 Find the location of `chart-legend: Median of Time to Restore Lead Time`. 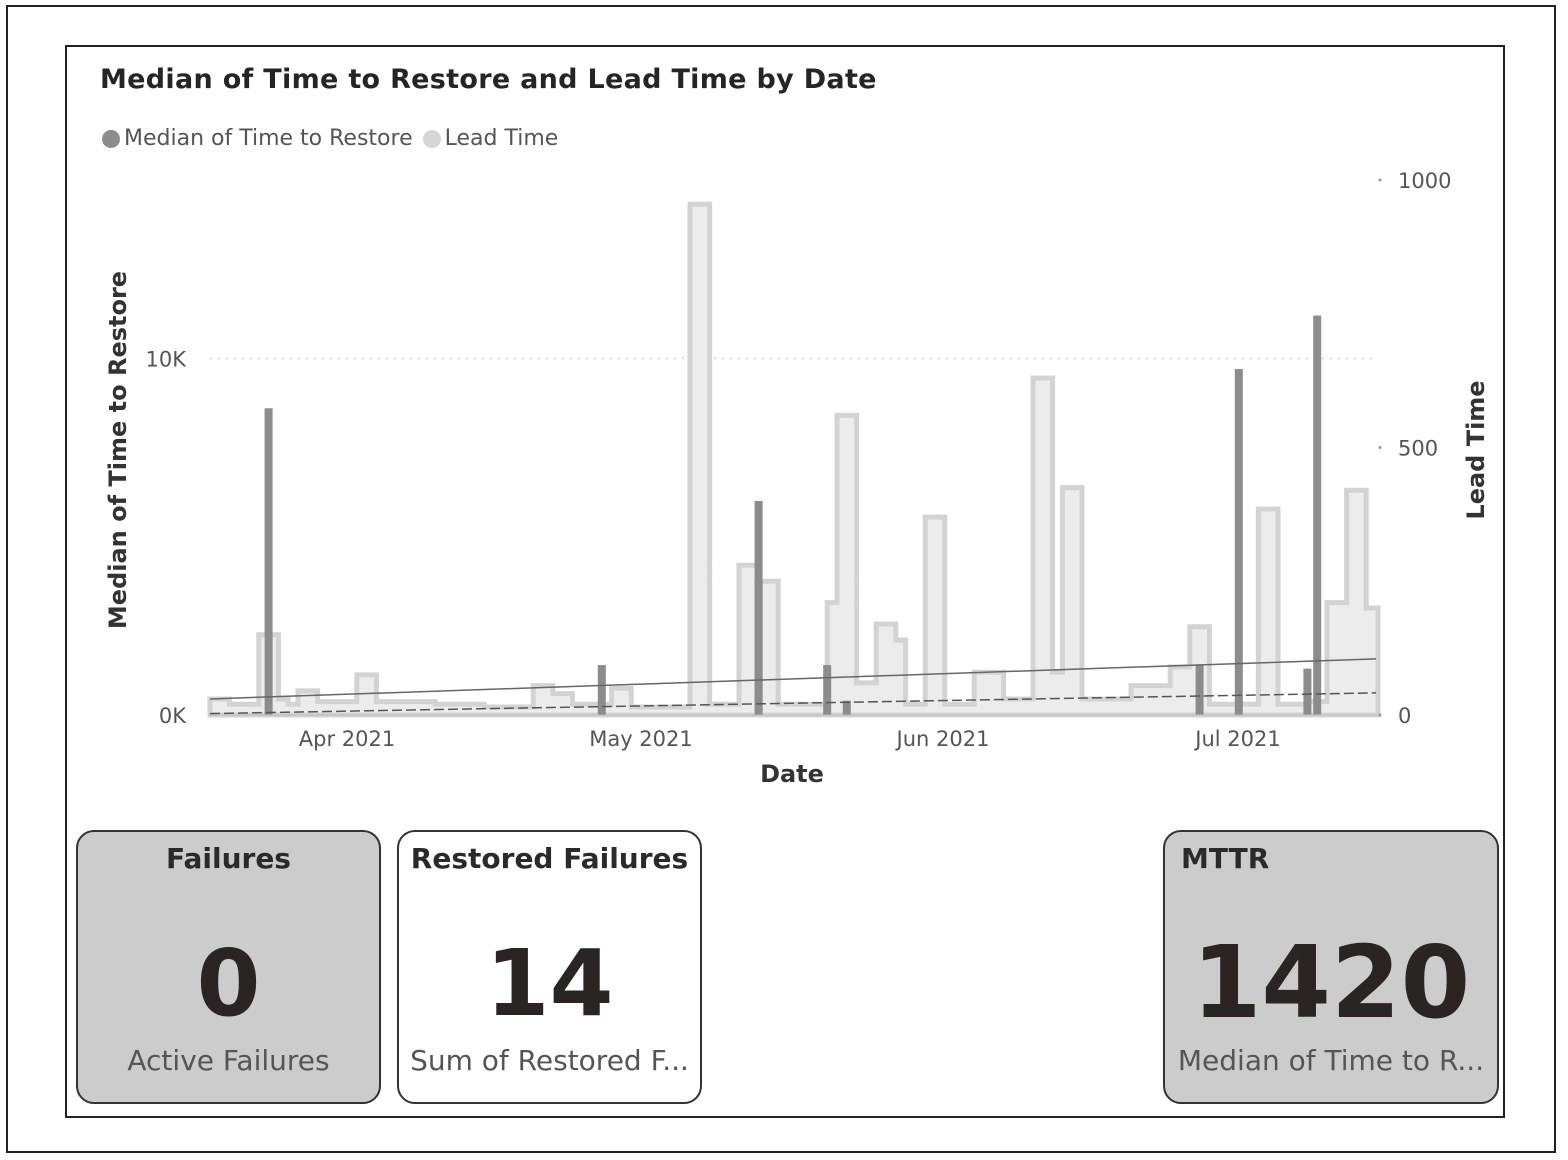

chart-legend: Median of Time to Restore Lead Time is located at coordinates (335, 138).